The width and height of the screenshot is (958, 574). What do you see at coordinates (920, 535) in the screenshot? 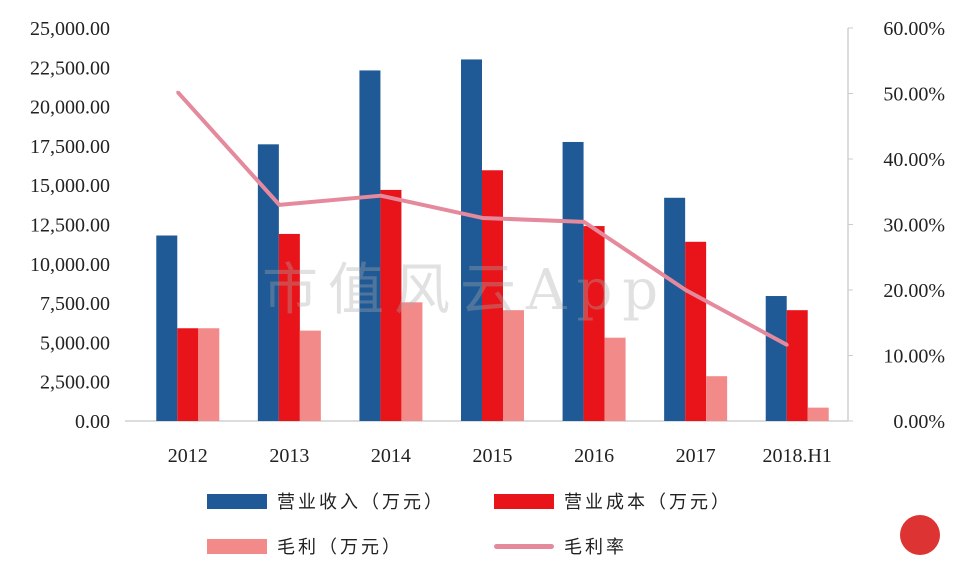
I see `logo-seal` at bounding box center [920, 535].